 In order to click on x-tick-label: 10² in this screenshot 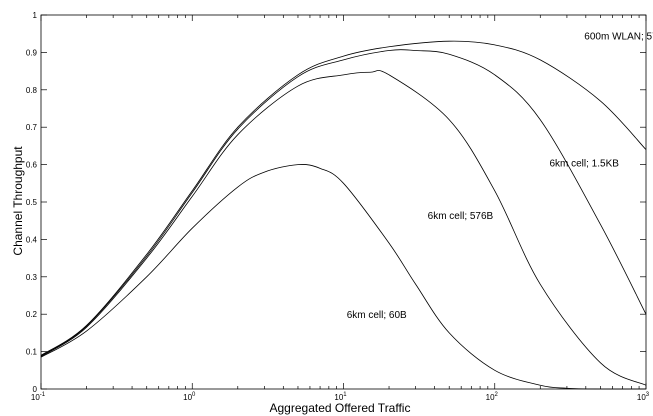, I will do `click(492, 397)`.